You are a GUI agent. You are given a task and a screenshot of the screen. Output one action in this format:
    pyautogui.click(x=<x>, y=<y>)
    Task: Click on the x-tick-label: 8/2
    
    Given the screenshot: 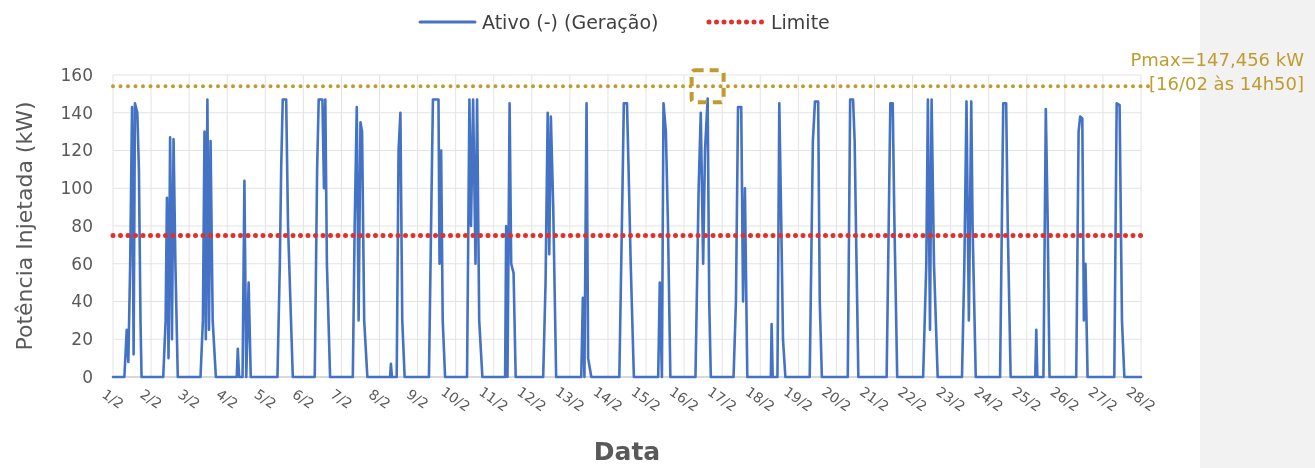 What is the action you would take?
    pyautogui.click(x=379, y=398)
    